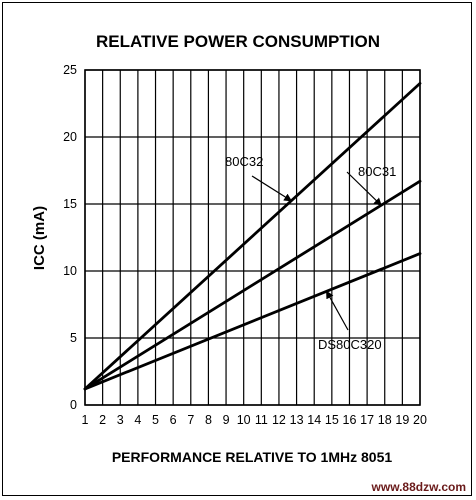 The height and width of the screenshot is (500, 476). What do you see at coordinates (252, 457) in the screenshot?
I see `x-axis-title: PERFORMANCE RELATIVE TO 1MHz 8051` at bounding box center [252, 457].